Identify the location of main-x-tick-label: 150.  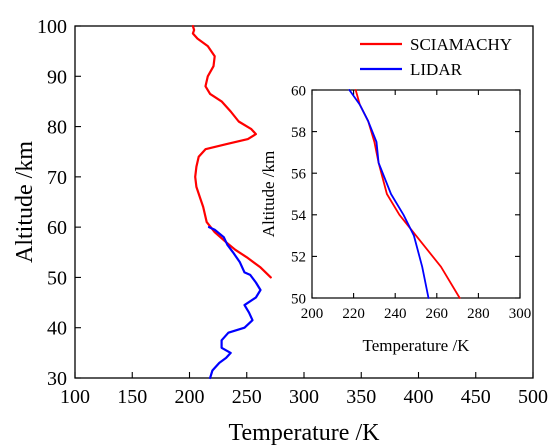
(132, 397).